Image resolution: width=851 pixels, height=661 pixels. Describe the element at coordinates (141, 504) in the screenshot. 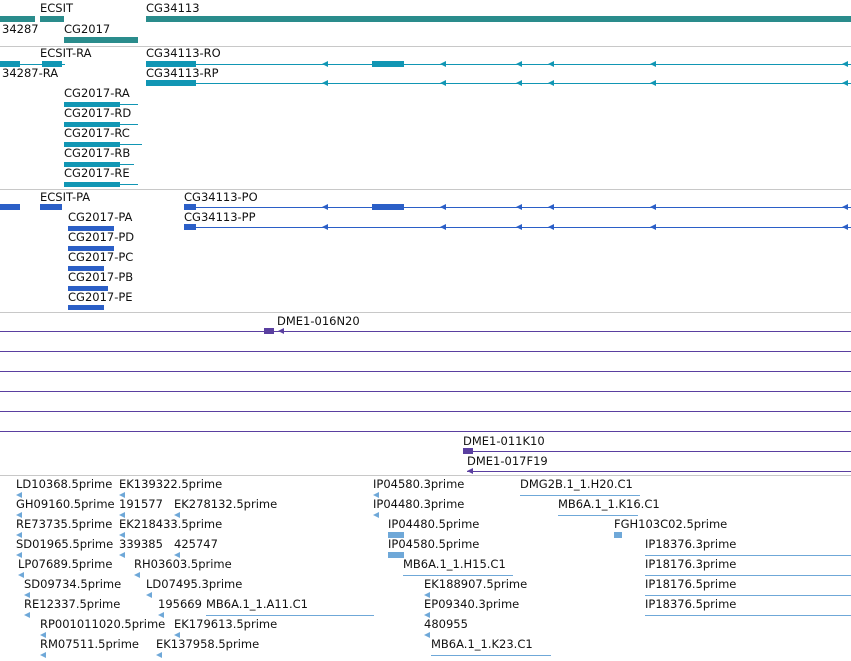

I see `est-label: 191577` at that location.